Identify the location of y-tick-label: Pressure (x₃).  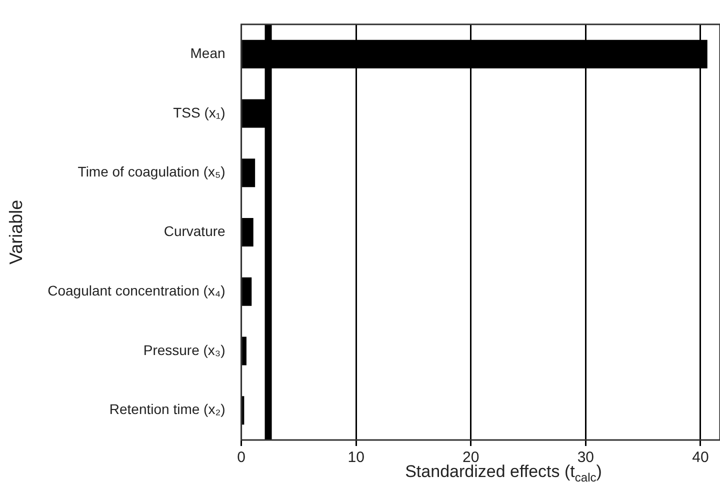
(184, 350).